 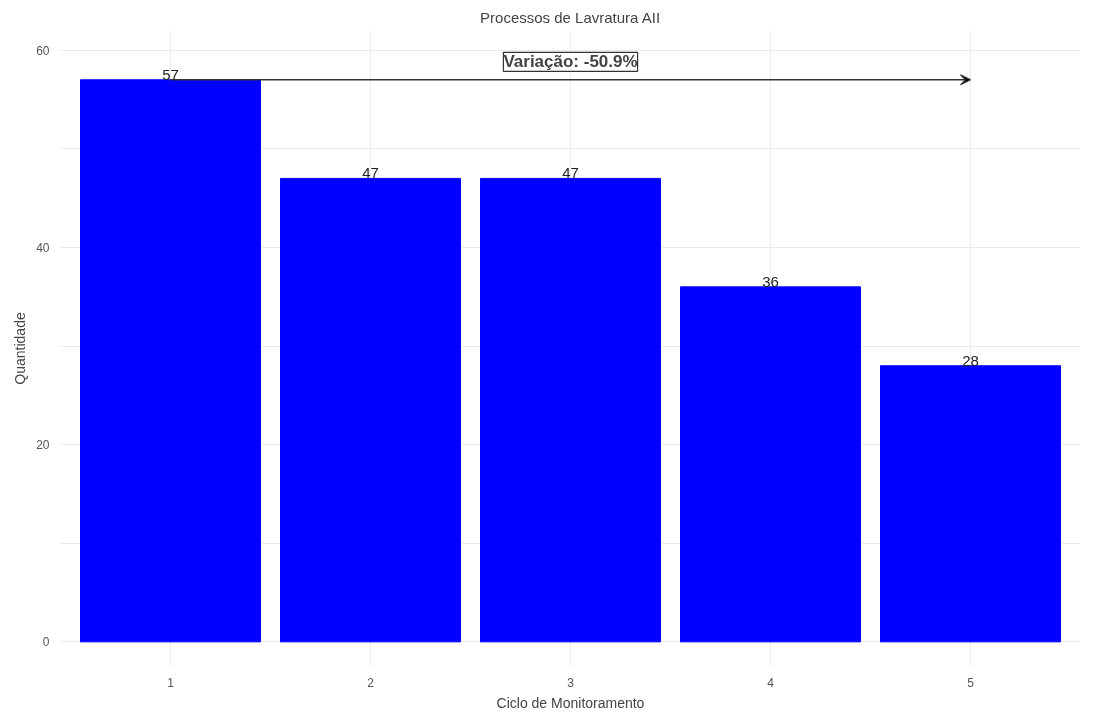 What do you see at coordinates (971, 682) in the screenshot?
I see `x-tick-label: 5` at bounding box center [971, 682].